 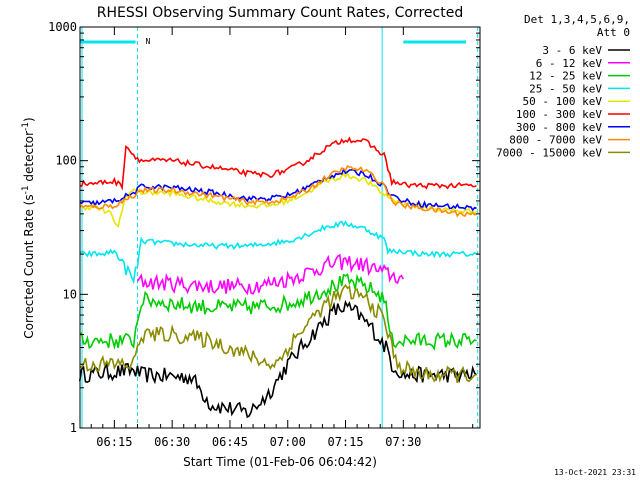 What do you see at coordinates (595, 472) in the screenshot?
I see `render-timestamp: 13-Oct-2021 23:31` at bounding box center [595, 472].